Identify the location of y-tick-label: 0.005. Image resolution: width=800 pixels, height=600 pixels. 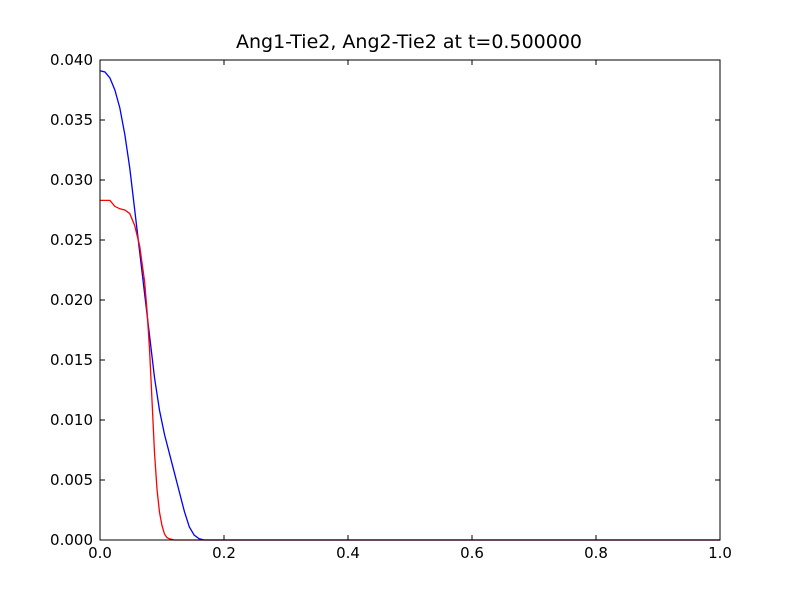
(71, 480).